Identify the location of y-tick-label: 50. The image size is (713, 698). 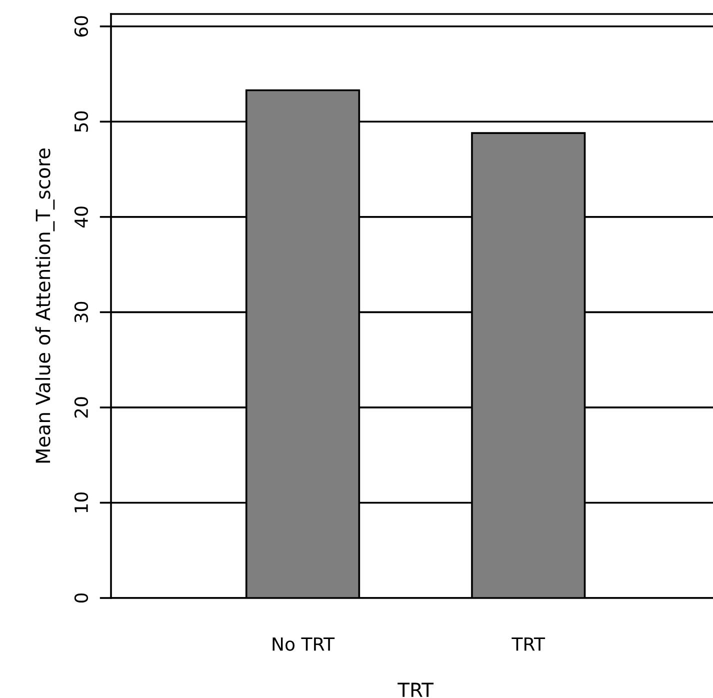
(81, 121).